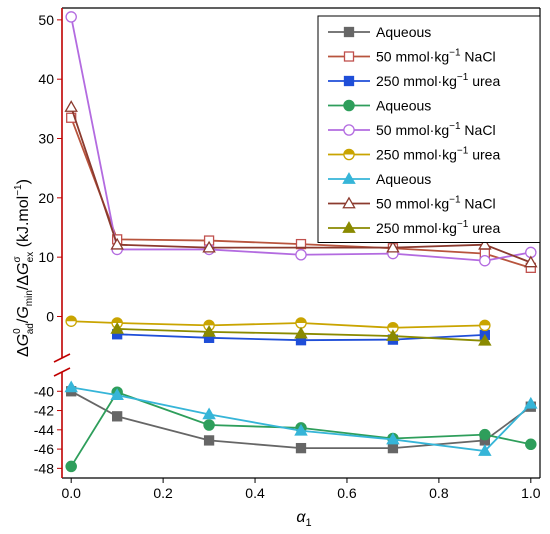 This screenshot has height=534, width=550. What do you see at coordinates (163, 493) in the screenshot?
I see `x-tick-label: 0.2` at bounding box center [163, 493].